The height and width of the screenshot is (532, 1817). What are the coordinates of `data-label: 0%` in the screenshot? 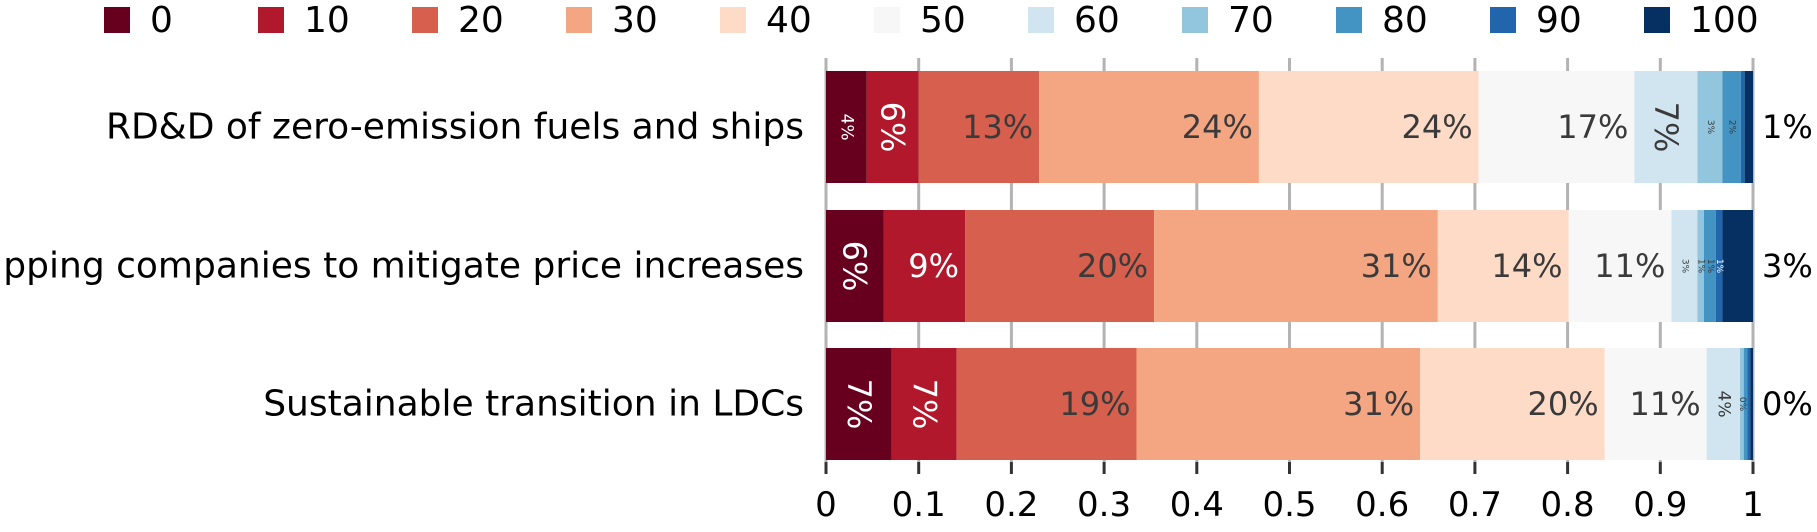 It's located at (1742, 404).